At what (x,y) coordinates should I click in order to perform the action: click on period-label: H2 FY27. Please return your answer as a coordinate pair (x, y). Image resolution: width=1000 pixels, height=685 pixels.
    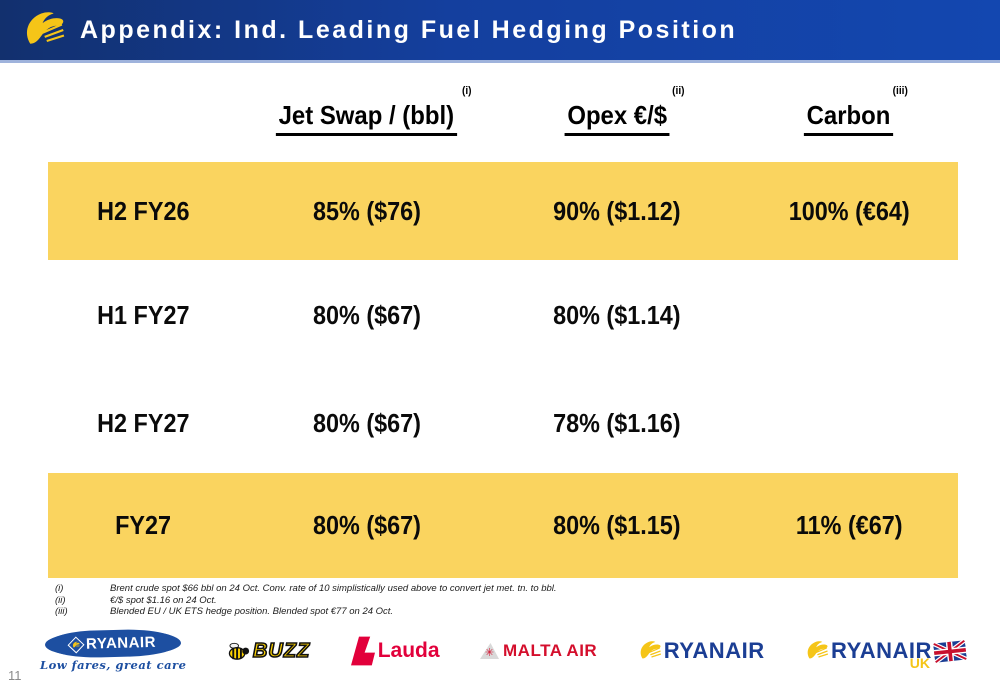
    Looking at the image, I should click on (143, 422).